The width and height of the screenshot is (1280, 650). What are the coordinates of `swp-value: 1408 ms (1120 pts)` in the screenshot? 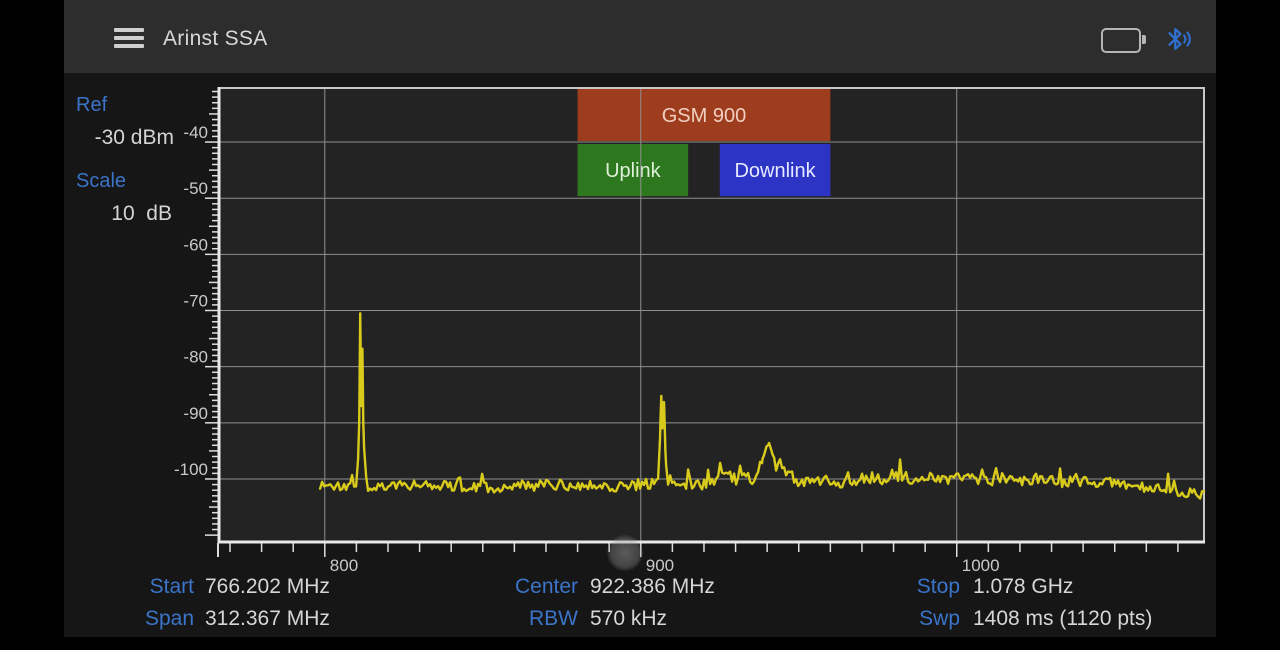 It's located at (1063, 618).